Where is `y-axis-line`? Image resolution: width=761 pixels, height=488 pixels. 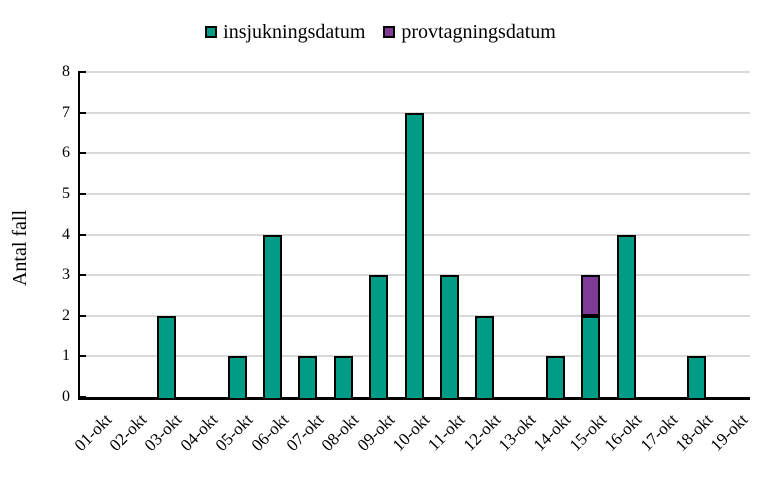 y-axis-line is located at coordinates (79, 236).